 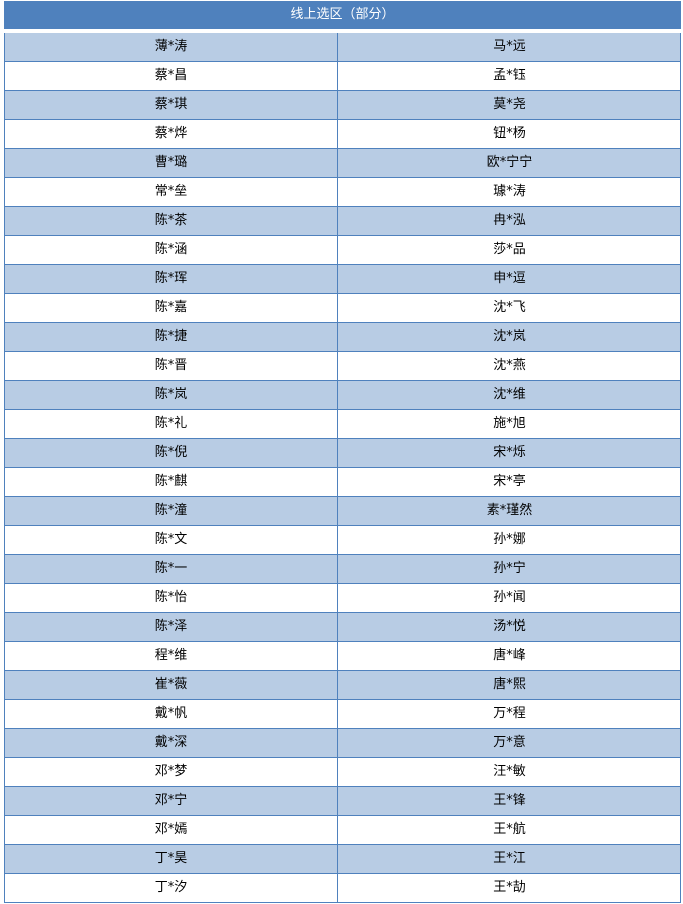 What do you see at coordinates (171, 830) in the screenshot?
I see `name-cell-left: 邓*嫣` at bounding box center [171, 830].